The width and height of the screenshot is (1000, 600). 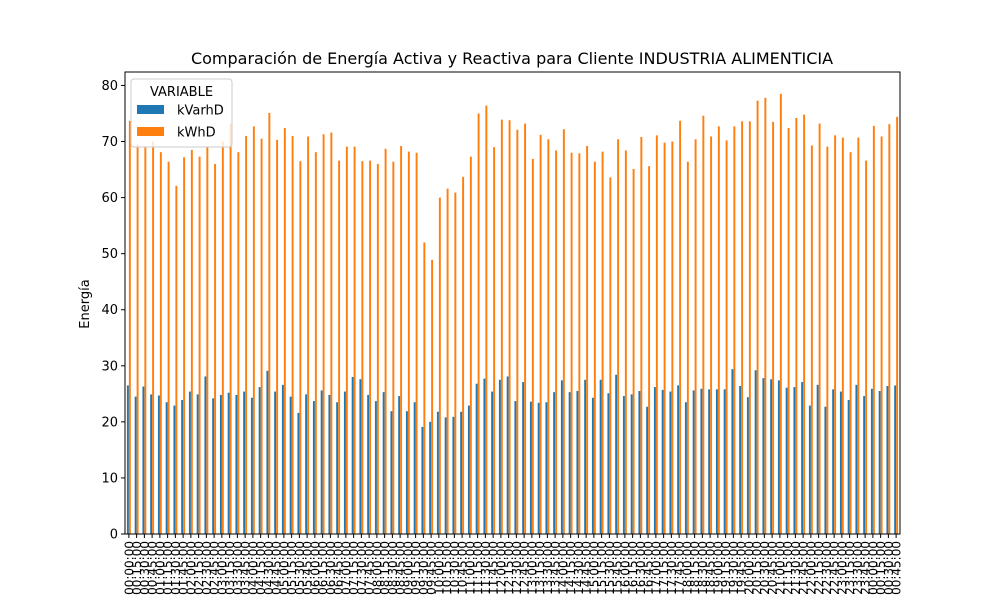 I want to click on y-tick-label: 0, so click(x=114, y=535).